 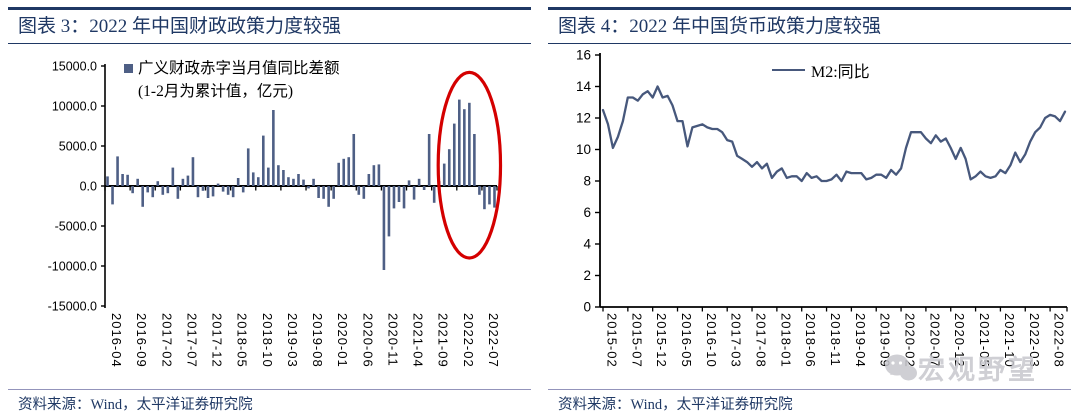 What do you see at coordinates (267, 340) in the screenshot?
I see `x-tick-label: 2018-10` at bounding box center [267, 340].